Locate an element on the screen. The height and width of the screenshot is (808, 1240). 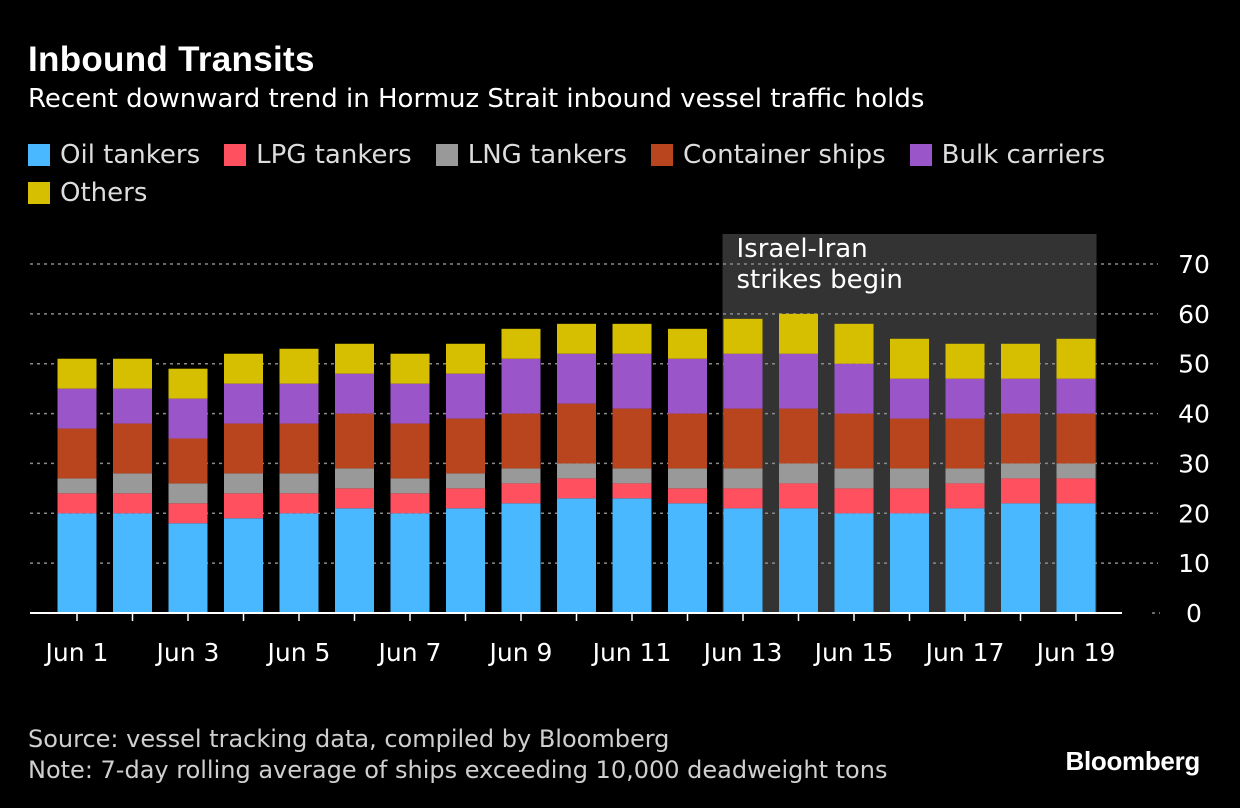
legend-item-lng-tankers: LNG tankers is located at coordinates (531, 155).